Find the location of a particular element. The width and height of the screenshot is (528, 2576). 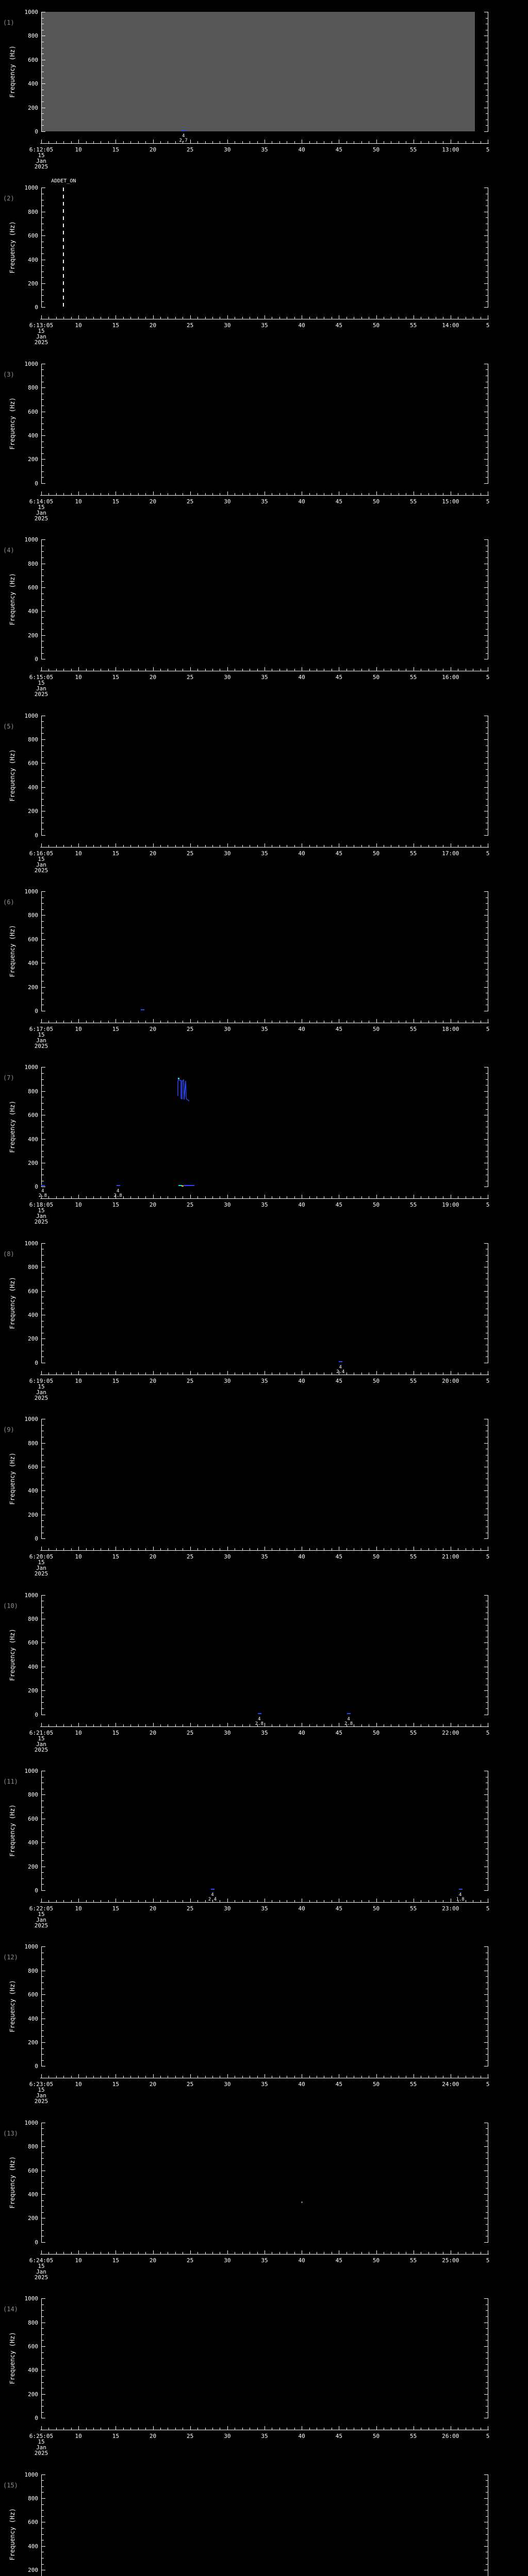

x-tick-label: 55 is located at coordinates (413, 2436).